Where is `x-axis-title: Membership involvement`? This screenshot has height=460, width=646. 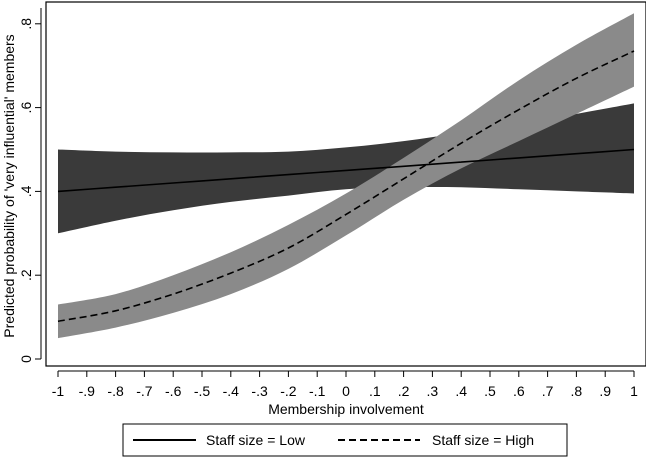 x-axis-title: Membership involvement is located at coordinates (346, 409).